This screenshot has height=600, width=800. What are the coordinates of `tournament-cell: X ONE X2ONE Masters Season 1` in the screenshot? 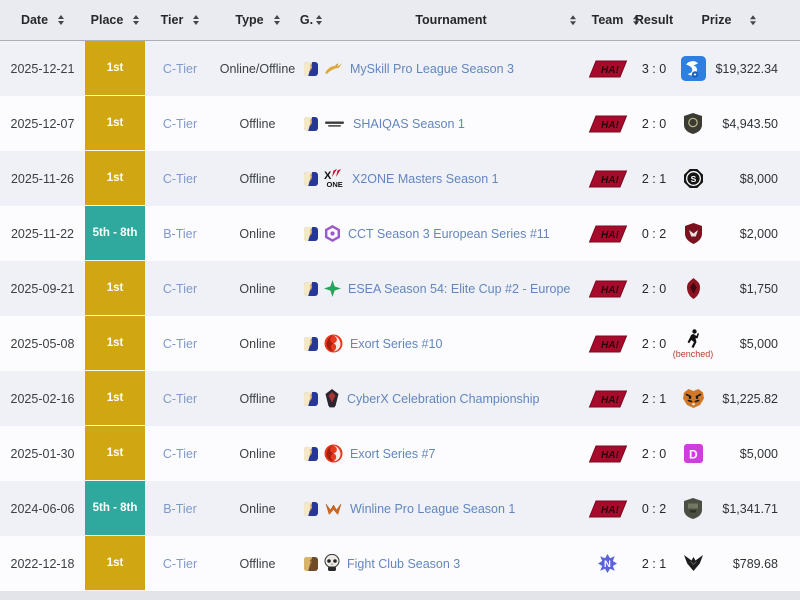 It's located at (451, 178).